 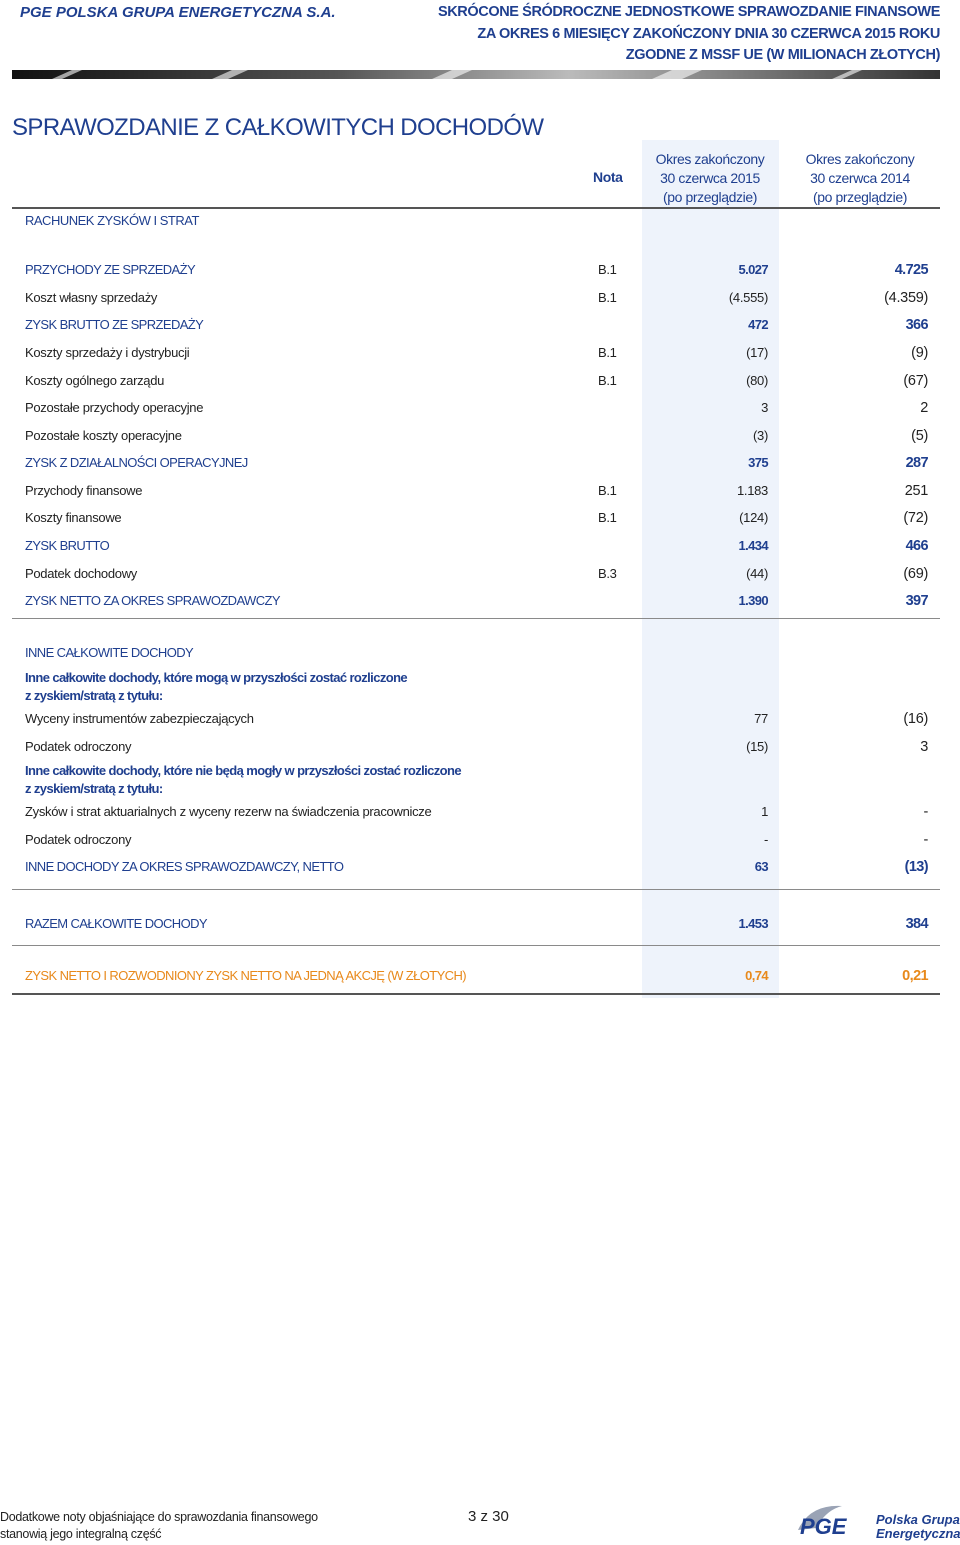 I want to click on row-label: Koszt własny sprzedaży, so click(x=91, y=297).